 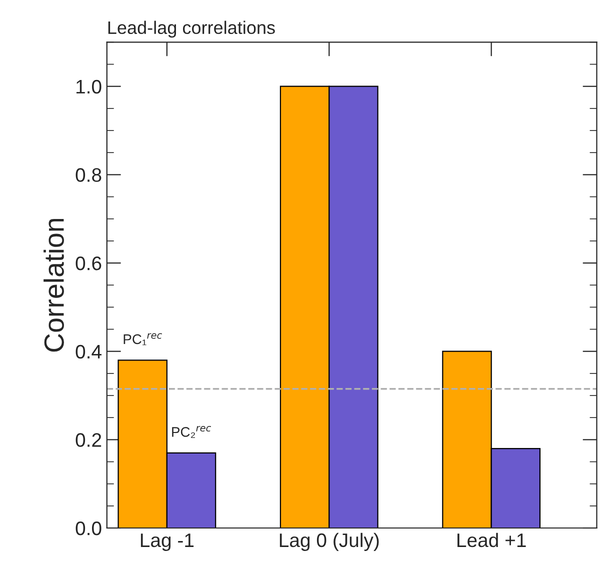 What do you see at coordinates (89, 175) in the screenshot?
I see `y-tick-label: 0.8` at bounding box center [89, 175].